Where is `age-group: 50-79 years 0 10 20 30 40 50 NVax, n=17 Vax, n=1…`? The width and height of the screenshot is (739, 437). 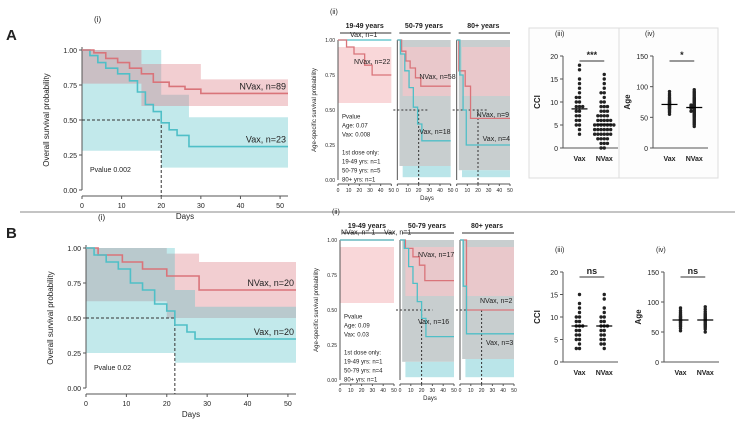 age-group: 50-79 years 0 10 20 30 40 50 NVax, n=17 Vax, n=1… is located at coordinates (426, 308).